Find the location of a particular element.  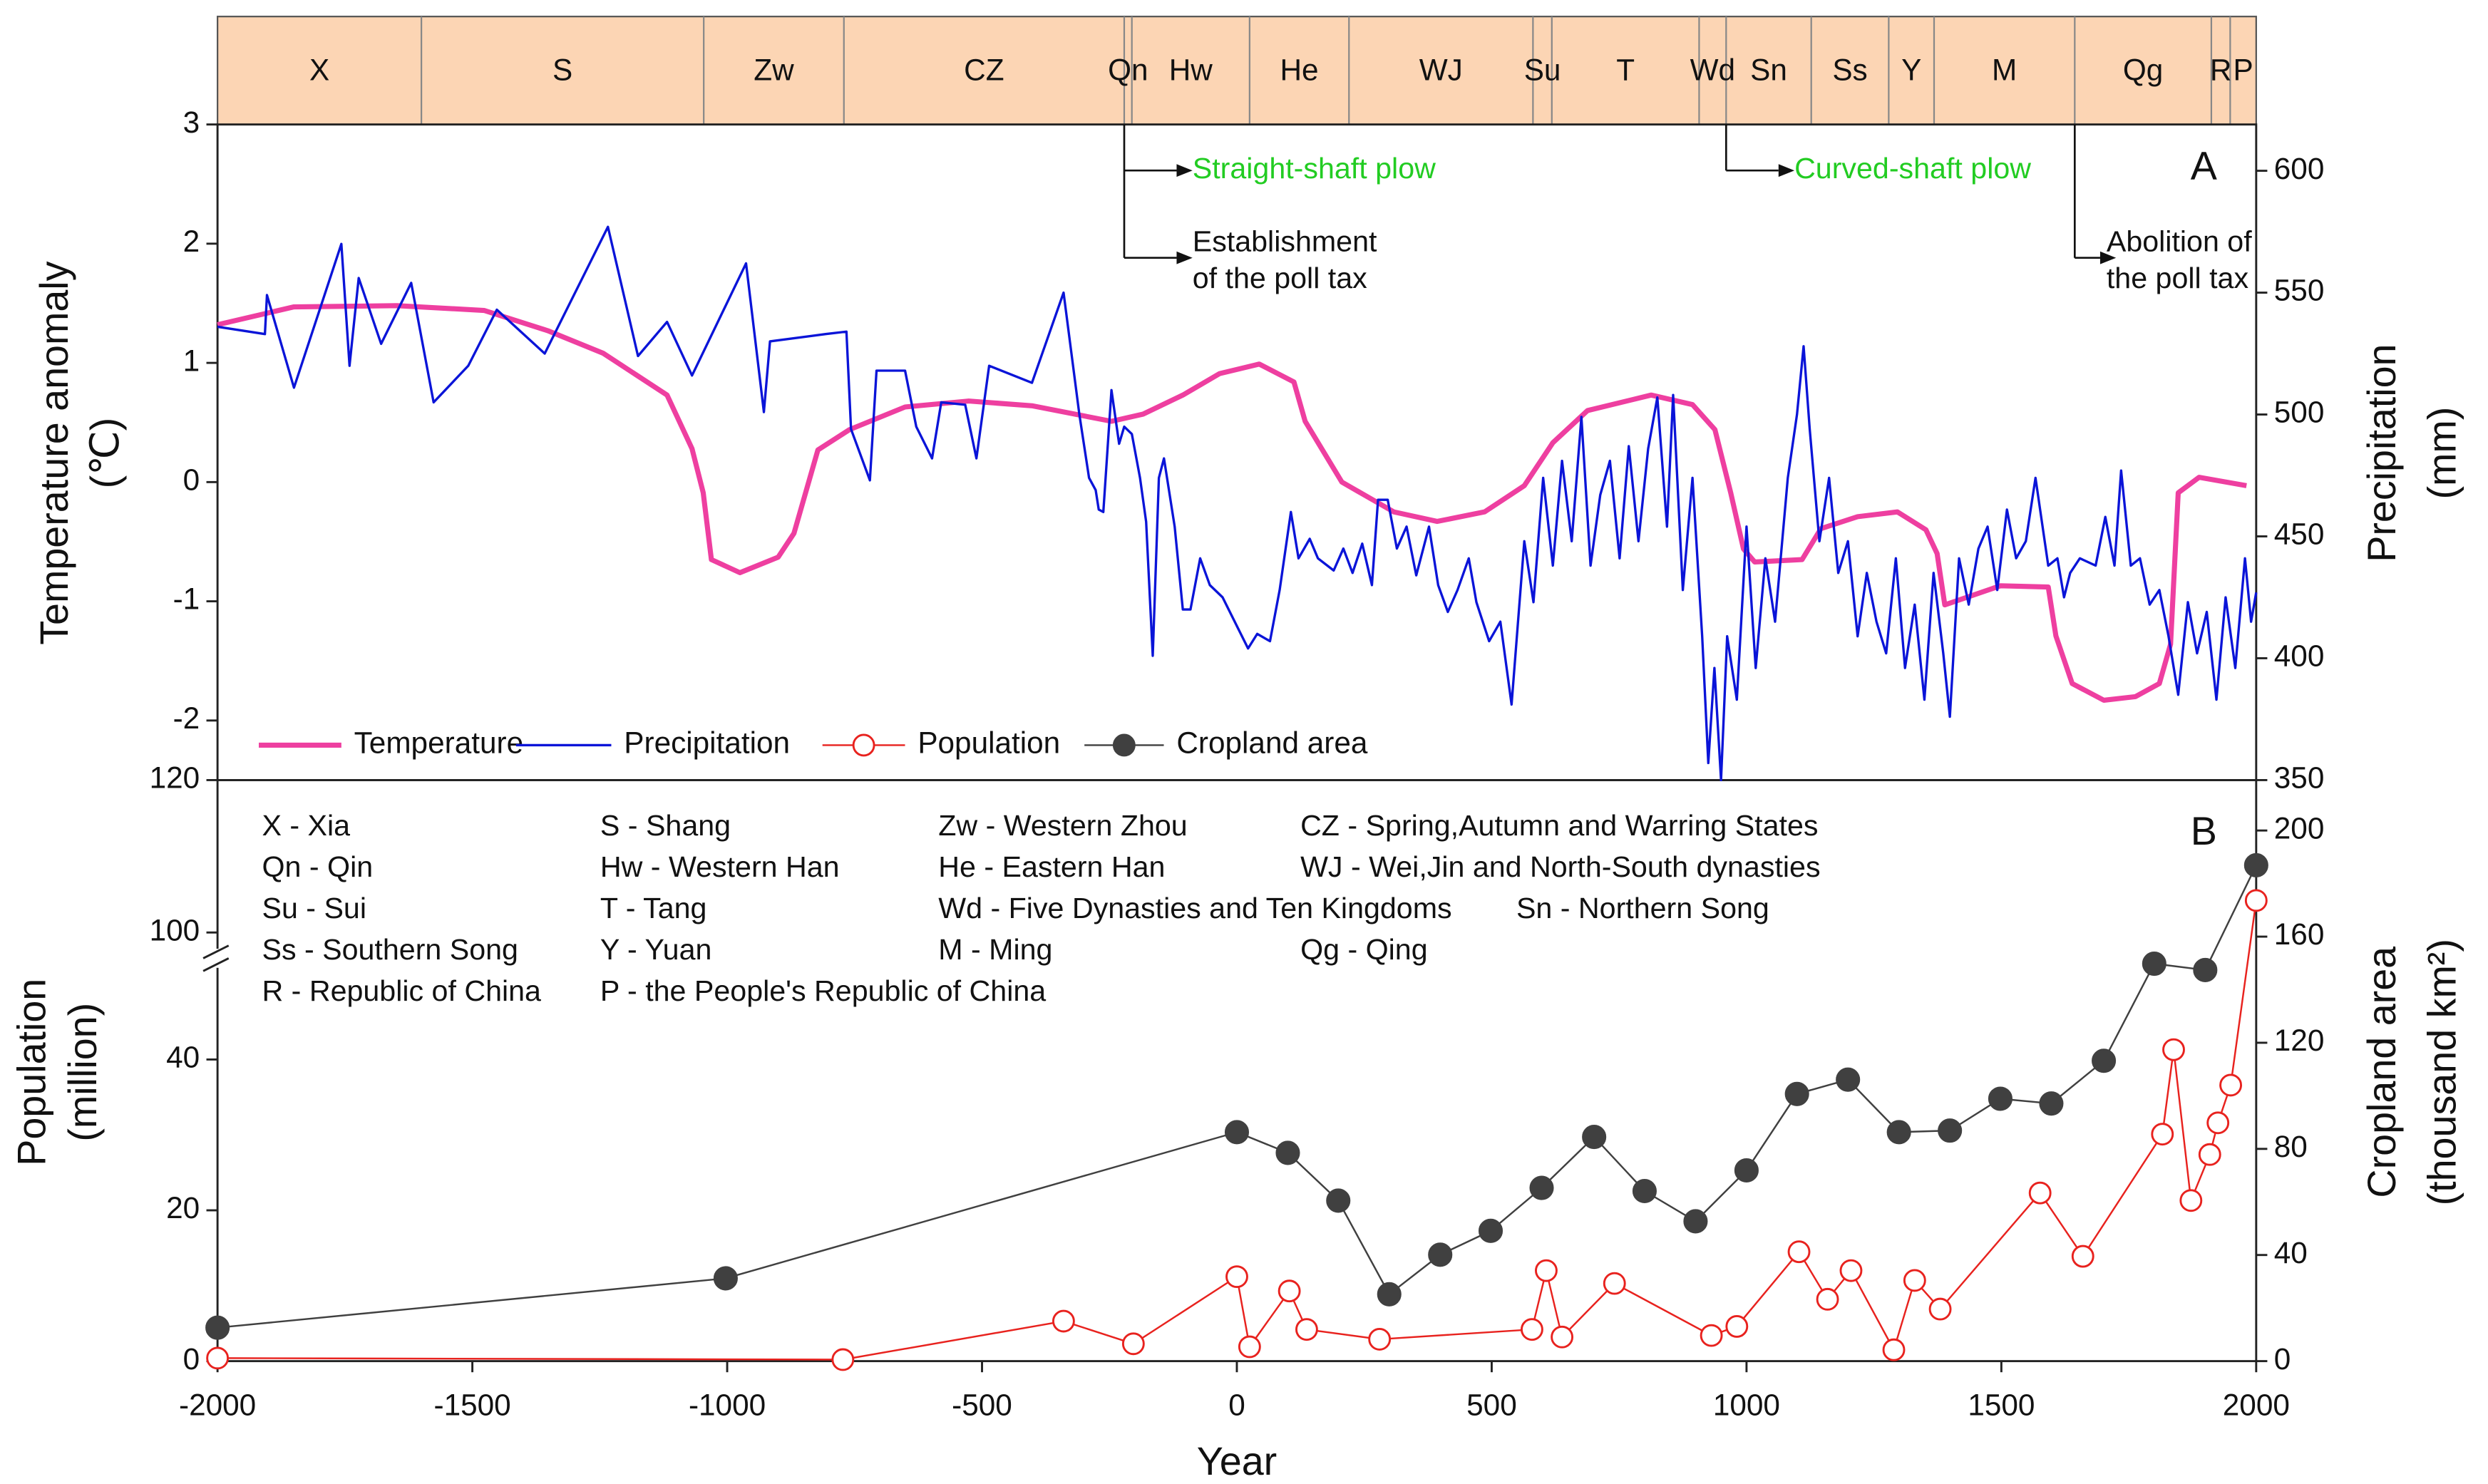

x-tick-label: 0 is located at coordinates (1236, 1404).